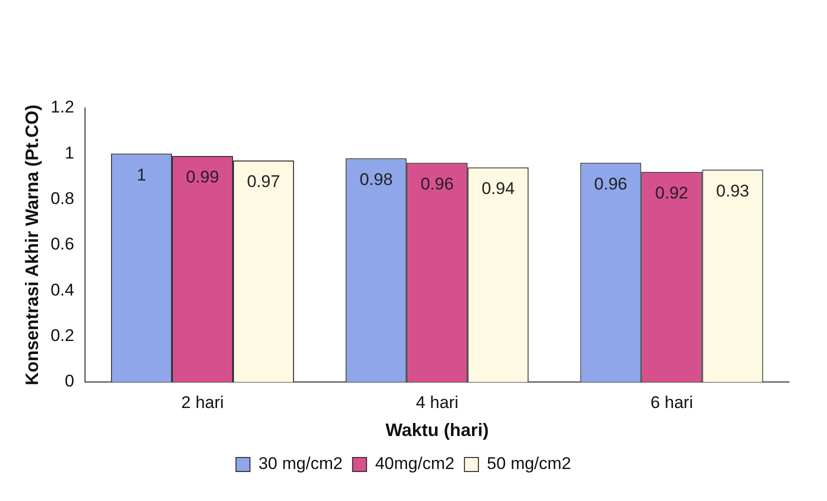  Describe the element at coordinates (141, 174) in the screenshot. I see `data-label: 1` at that location.